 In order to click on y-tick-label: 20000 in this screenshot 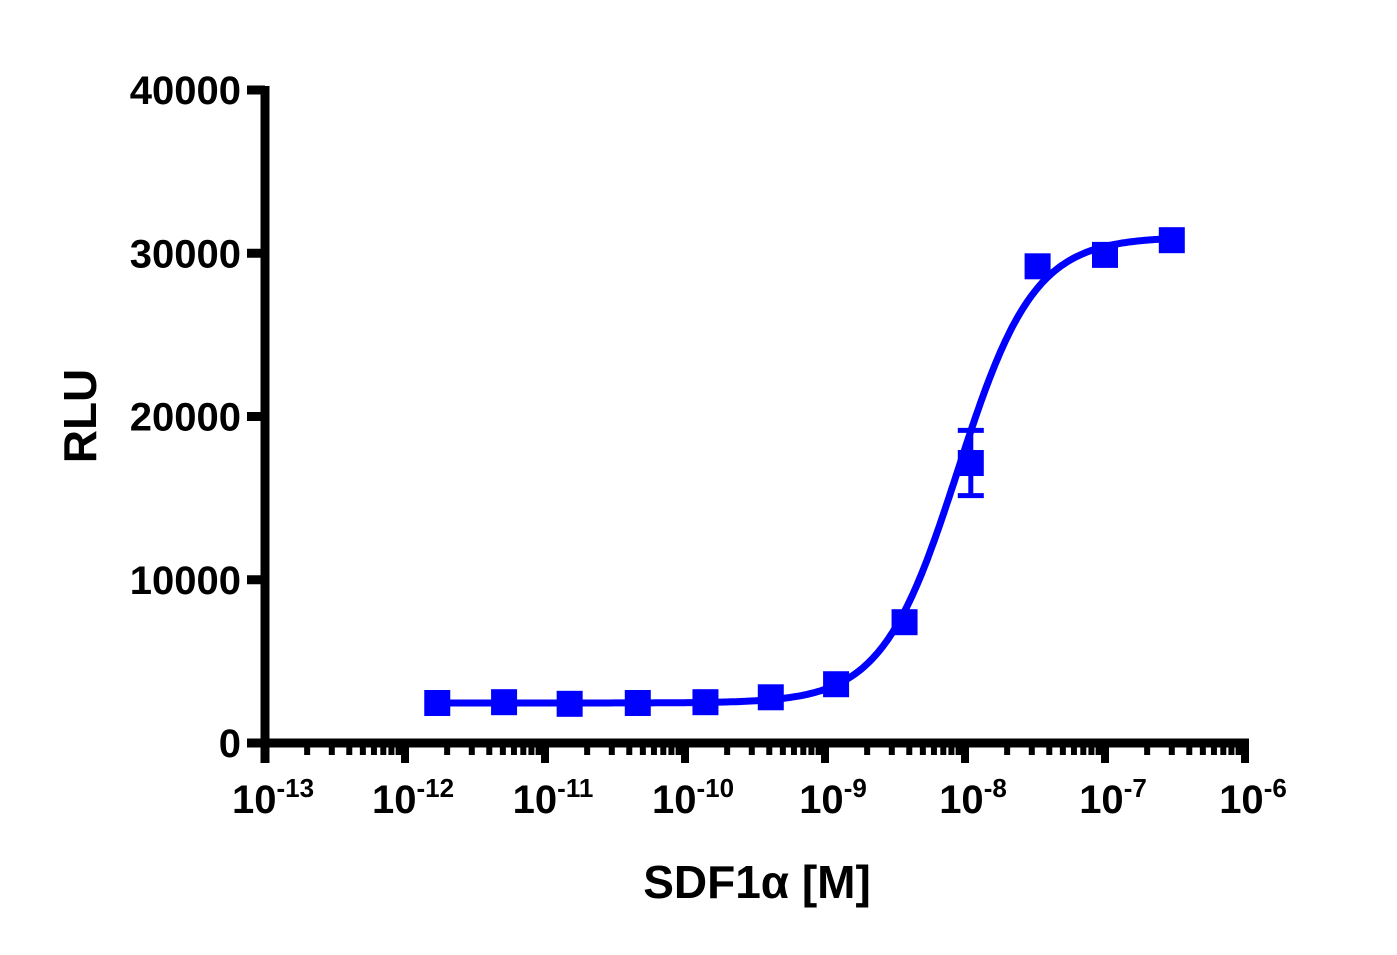, I will do `click(185, 418)`.